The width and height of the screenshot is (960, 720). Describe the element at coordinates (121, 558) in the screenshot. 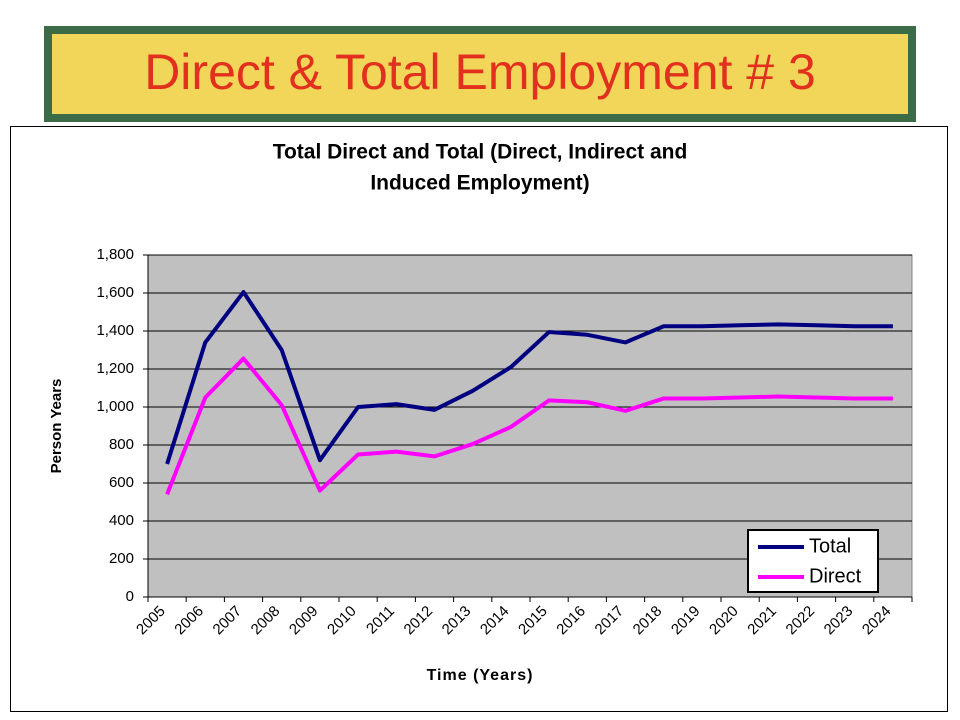

I see `y-tick-label: 200` at that location.